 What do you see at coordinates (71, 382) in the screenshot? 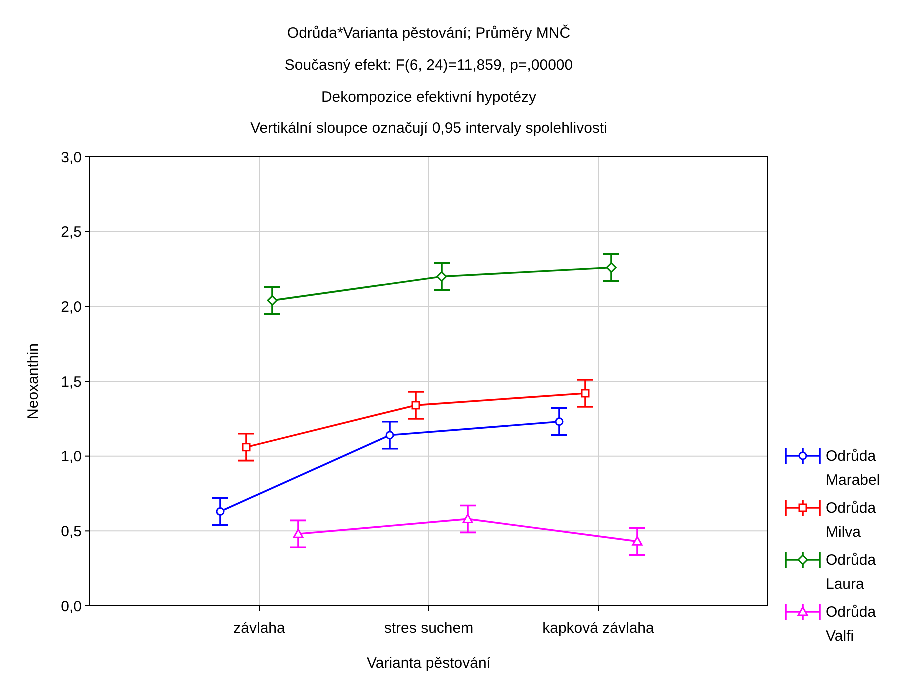
I see `y-tick-label: 1,5` at bounding box center [71, 382].